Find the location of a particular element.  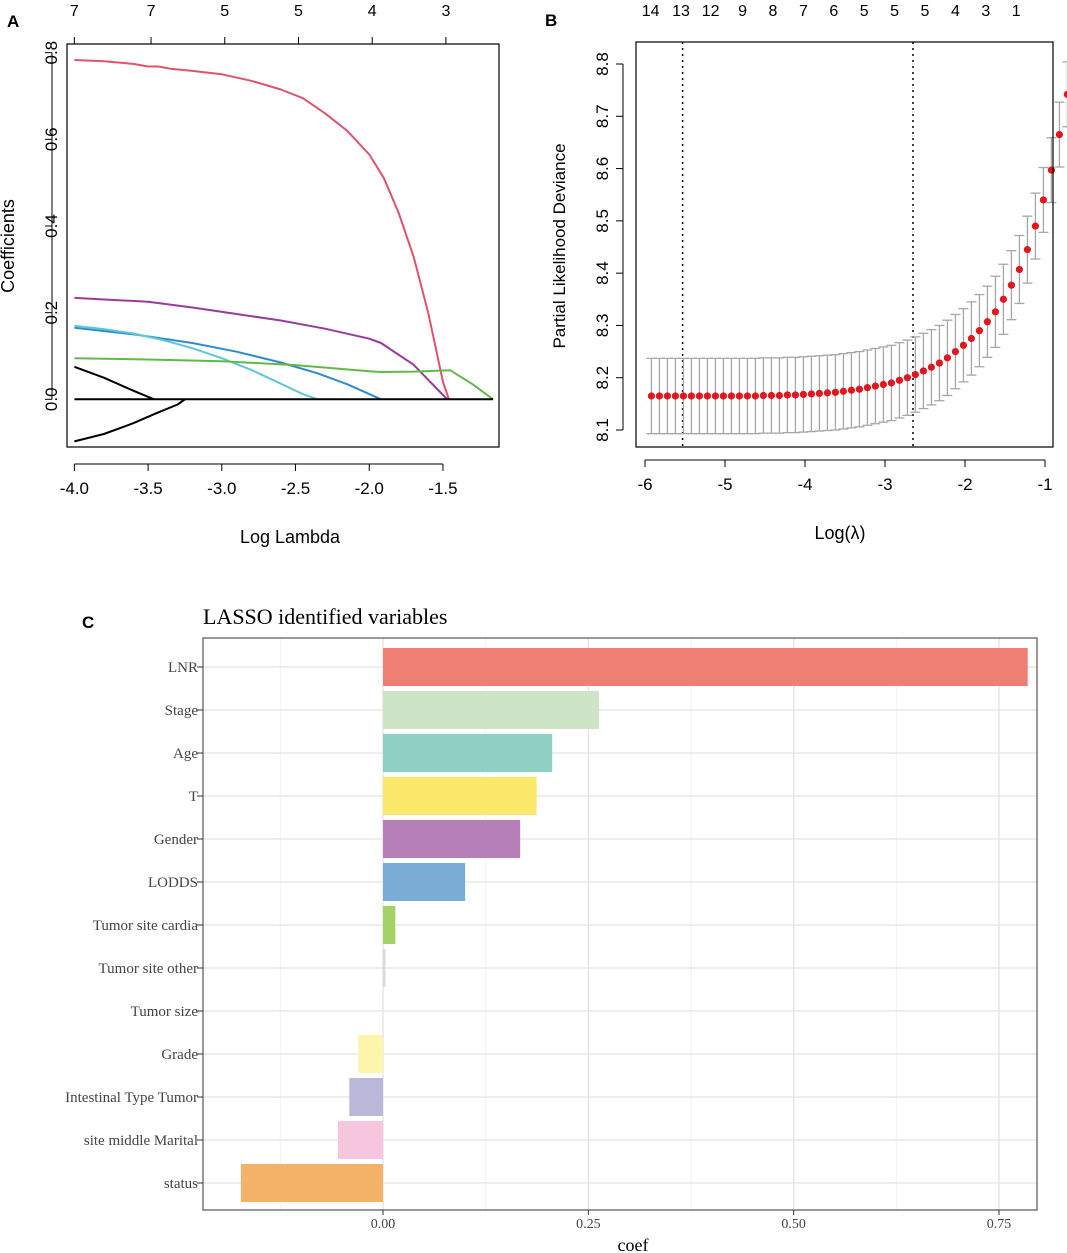

category-label: Tumor size is located at coordinates (165, 1012).